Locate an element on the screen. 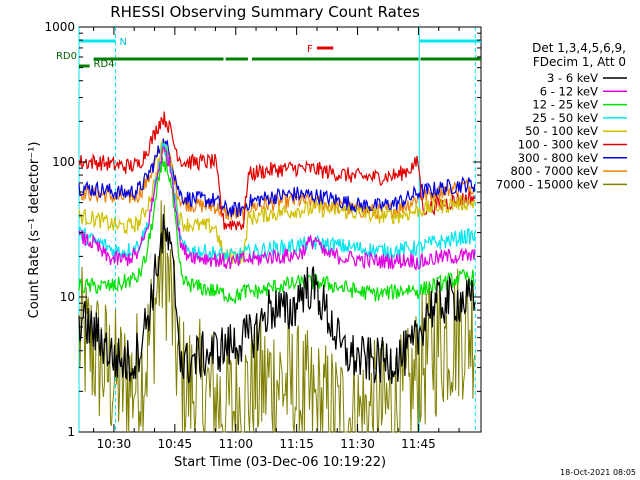 Image resolution: width=640 pixels, height=480 pixels. y-tick-label-1: 10 is located at coordinates (67, 297).